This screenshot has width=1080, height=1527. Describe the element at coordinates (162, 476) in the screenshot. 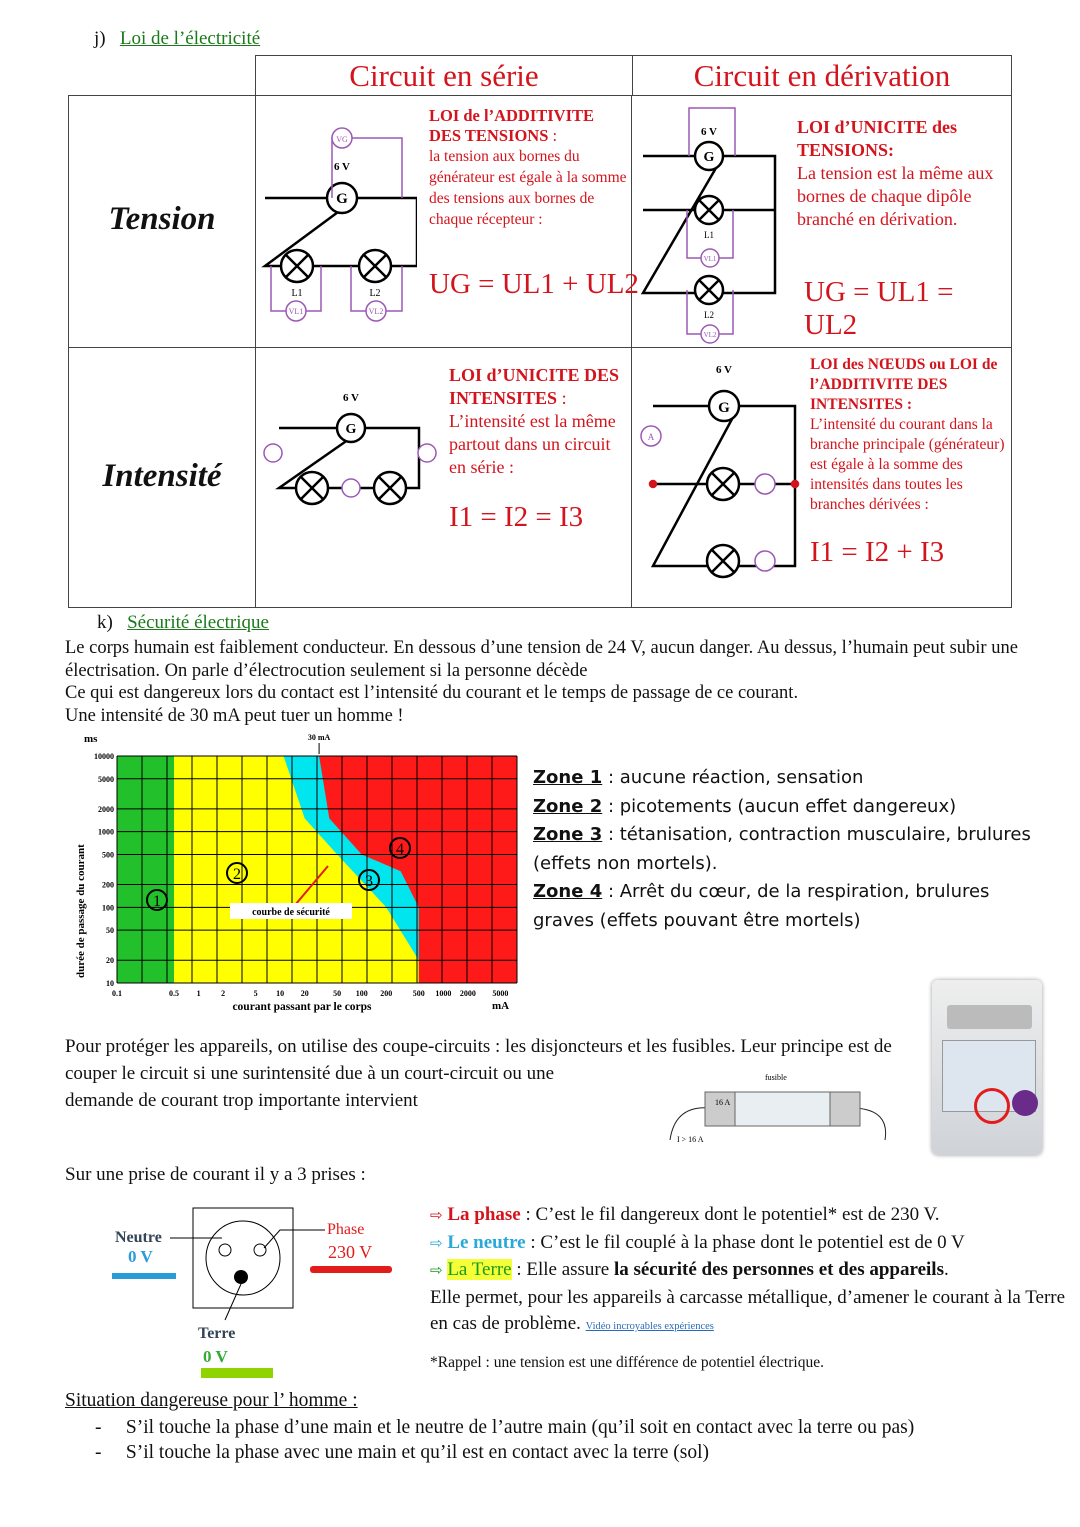

I see `row-label-intensite: Intensité` at that location.